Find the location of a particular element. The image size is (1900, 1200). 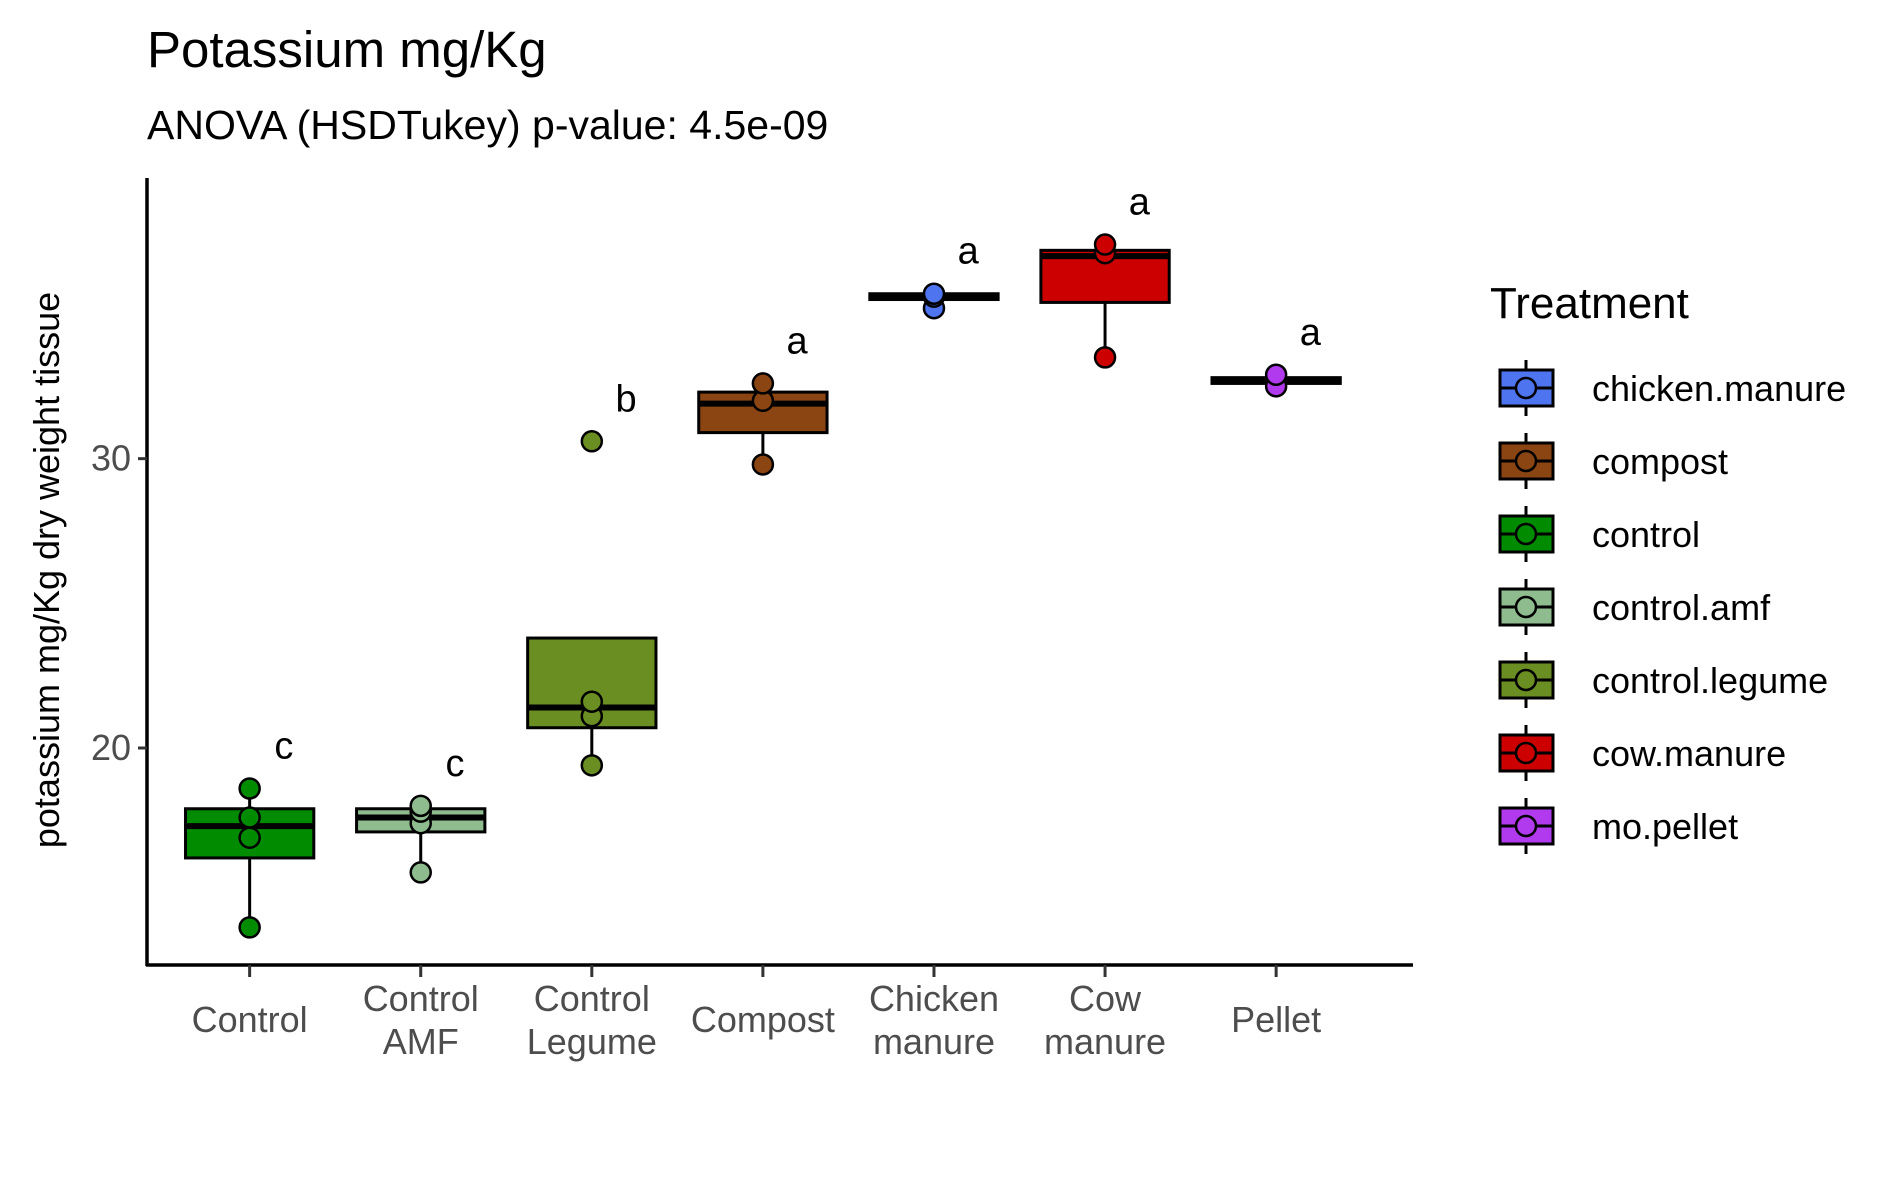

legend-item-control.legume: control.legume is located at coordinates (1663, 680).